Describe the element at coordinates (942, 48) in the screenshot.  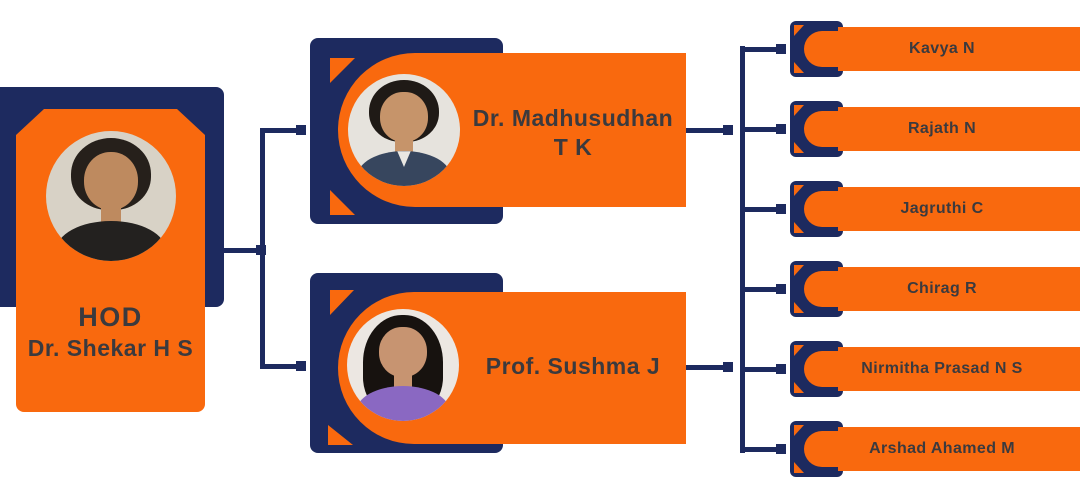
I see `member-name: Kavya N` at that location.